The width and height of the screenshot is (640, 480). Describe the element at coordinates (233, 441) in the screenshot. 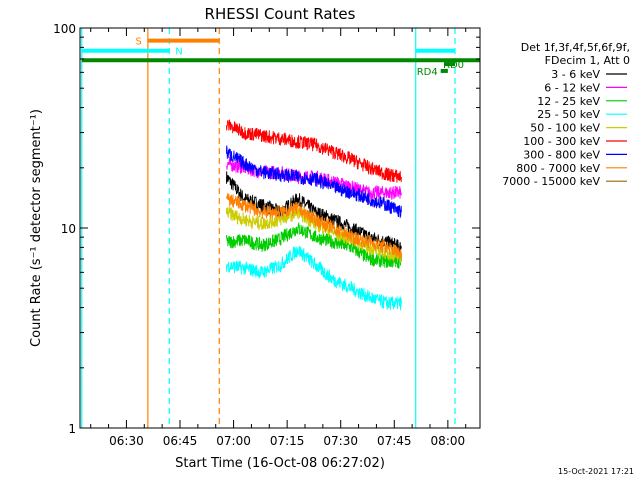

I see `x-tick-label: 07:00` at that location.